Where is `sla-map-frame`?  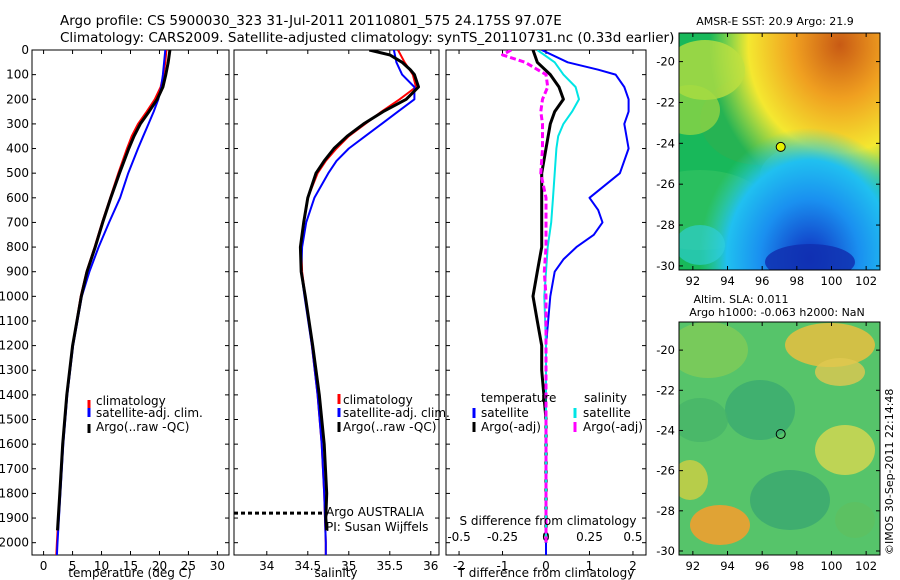
sla-map-frame is located at coordinates (779, 438).